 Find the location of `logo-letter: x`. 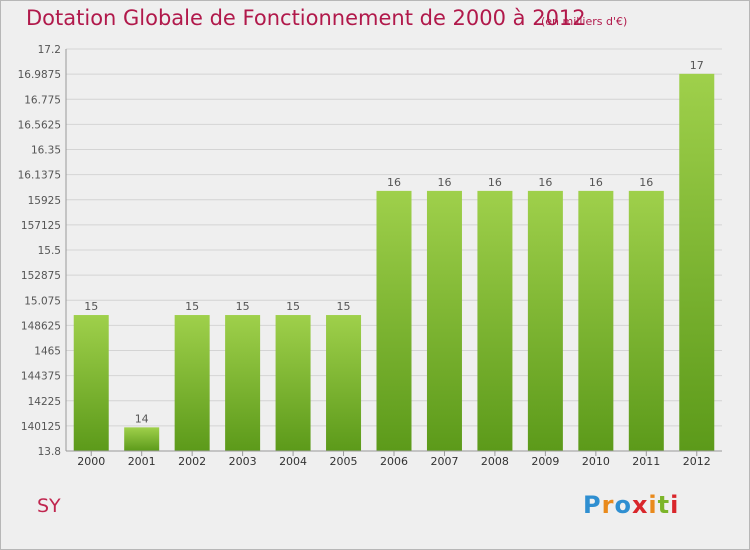

logo-letter: x is located at coordinates (640, 505).